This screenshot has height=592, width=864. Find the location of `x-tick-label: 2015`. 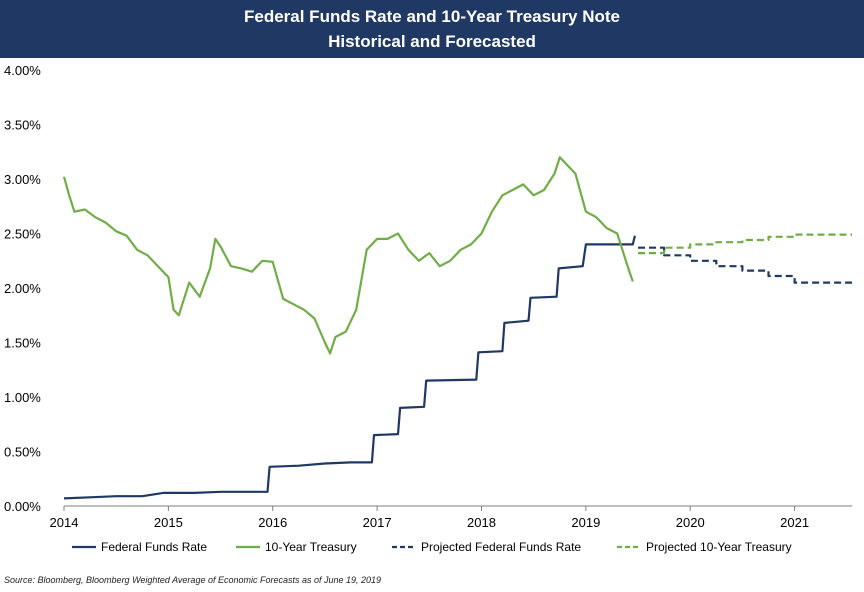

x-tick-label: 2015 is located at coordinates (168, 522).